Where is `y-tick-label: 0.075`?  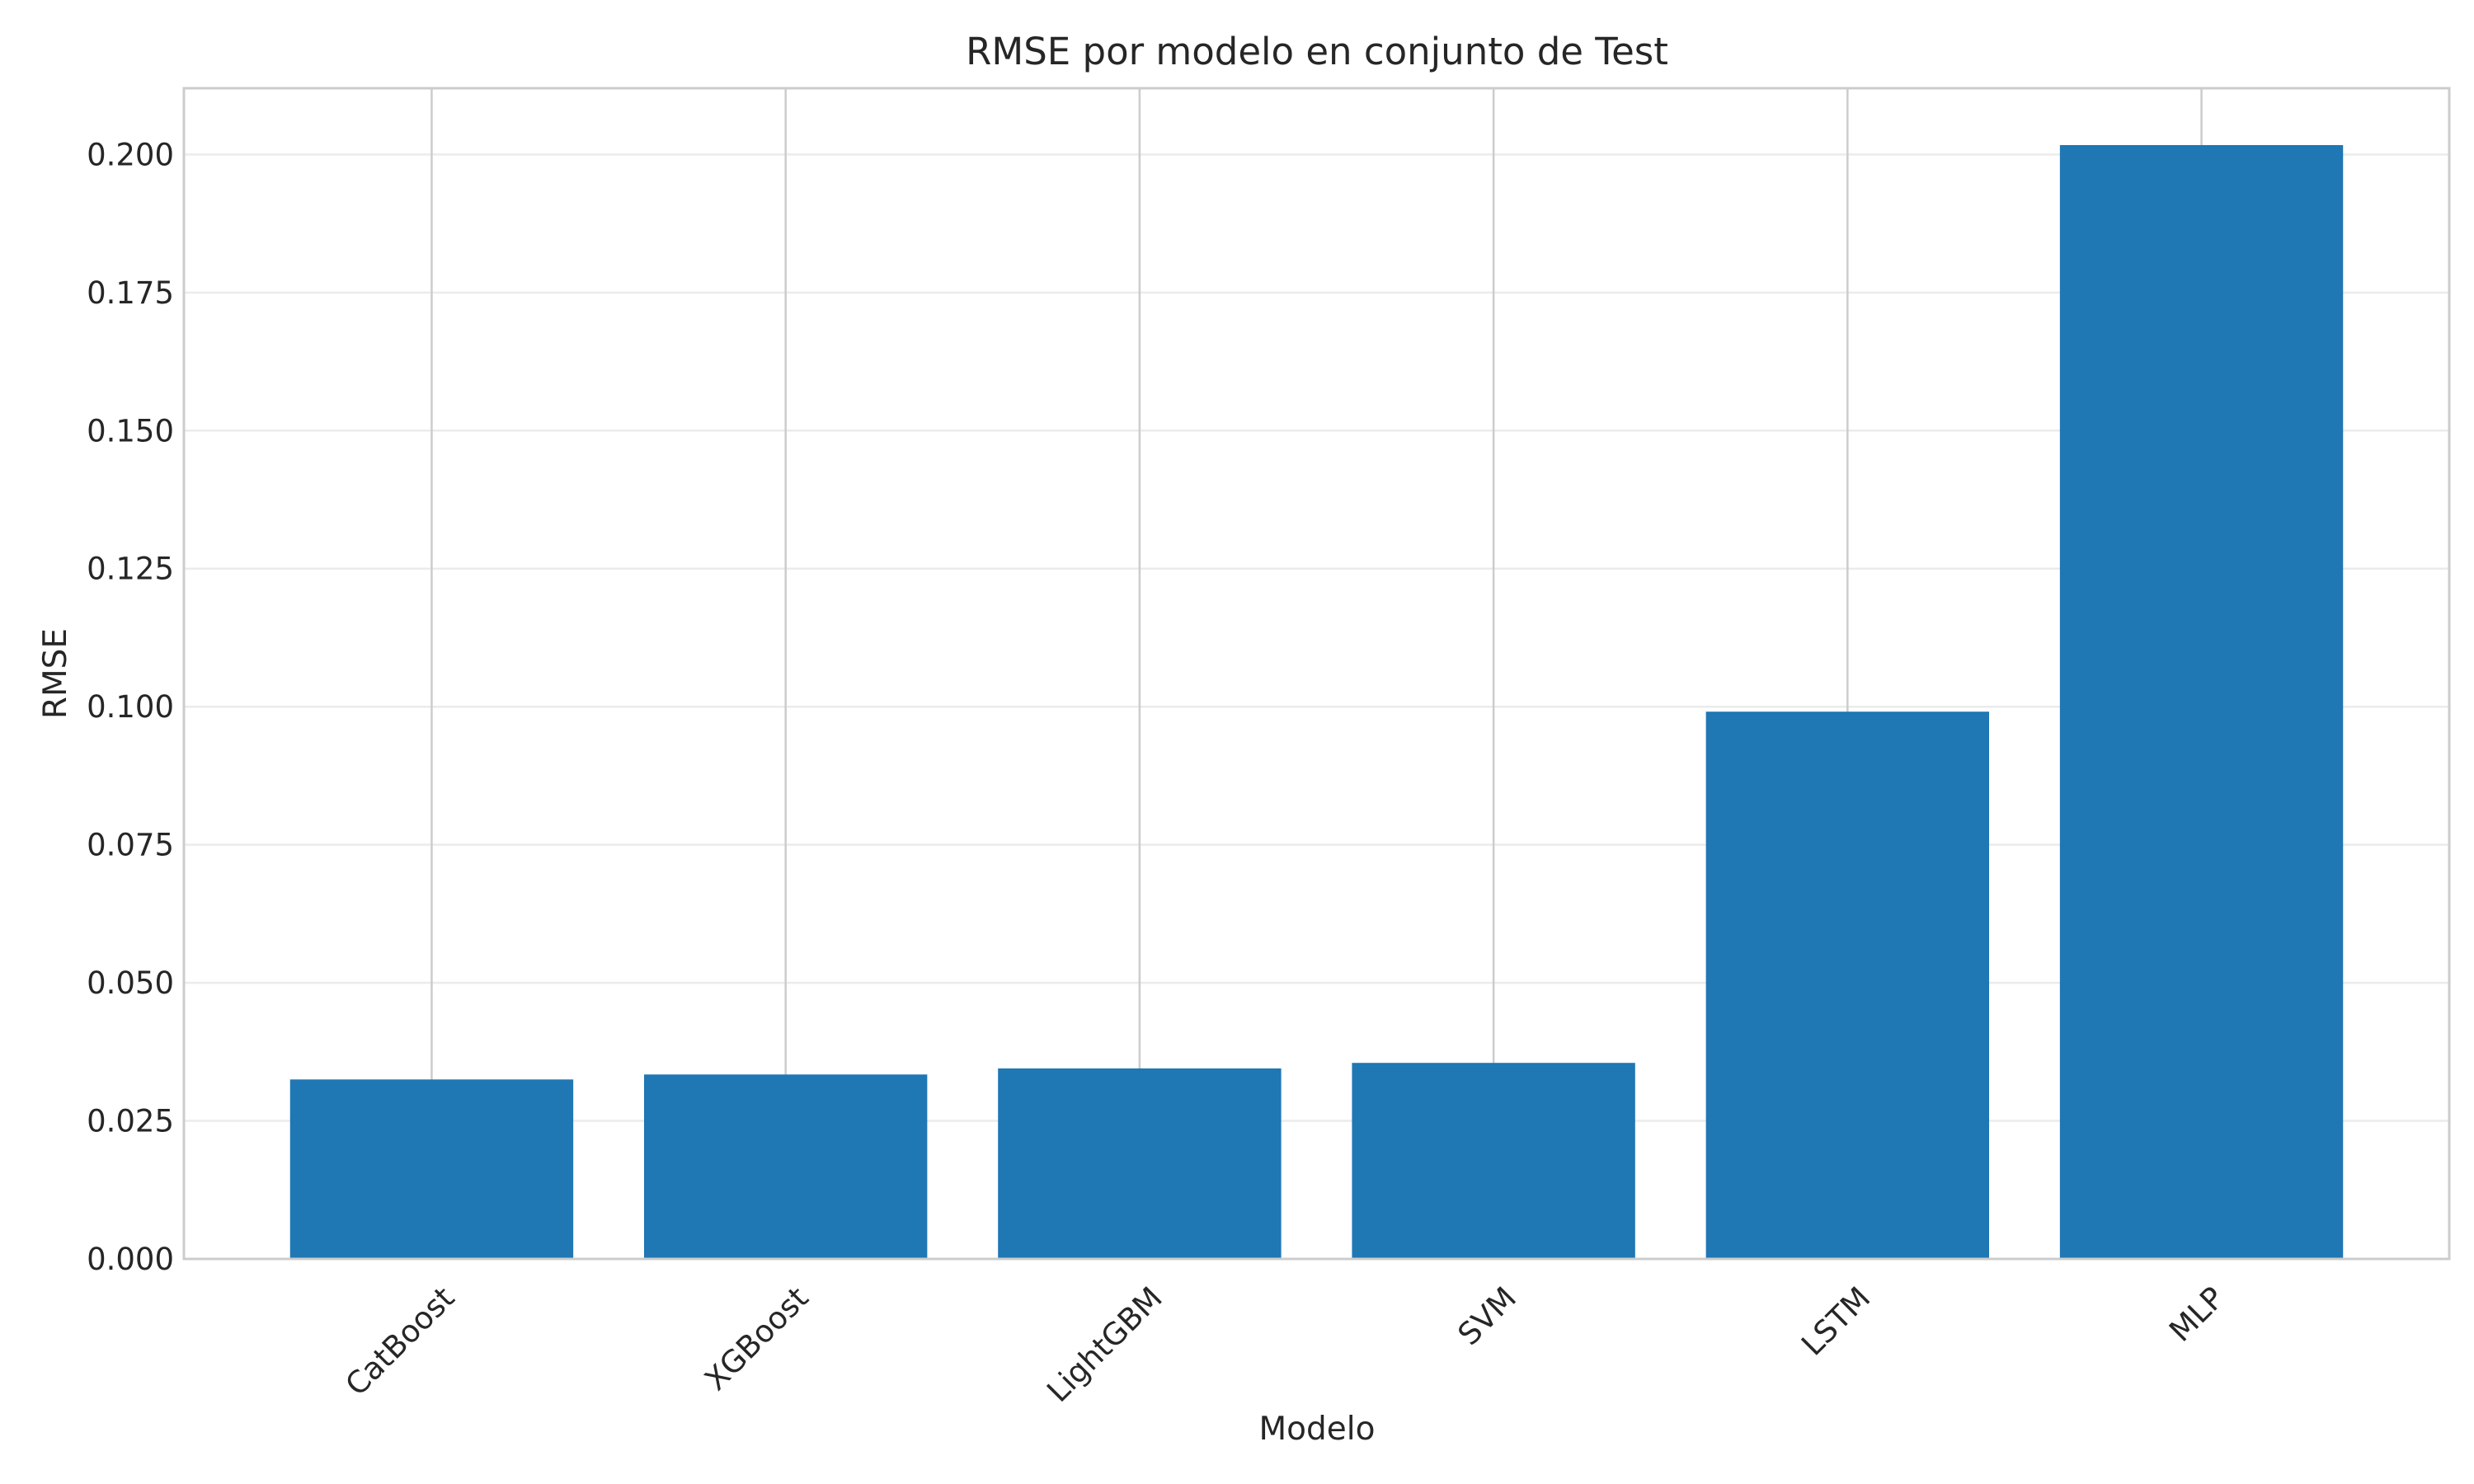
y-tick-label: 0.075 is located at coordinates (130, 845).